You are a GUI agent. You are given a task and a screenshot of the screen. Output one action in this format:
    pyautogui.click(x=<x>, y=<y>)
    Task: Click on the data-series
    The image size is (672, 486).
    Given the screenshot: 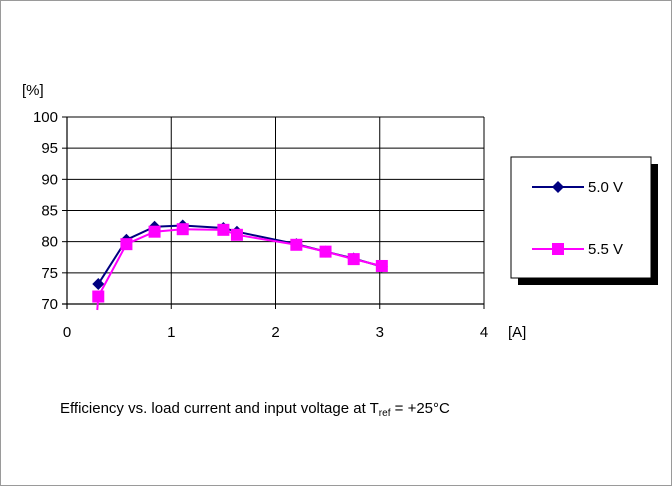 What is the action you would take?
    pyautogui.click(x=240, y=265)
    